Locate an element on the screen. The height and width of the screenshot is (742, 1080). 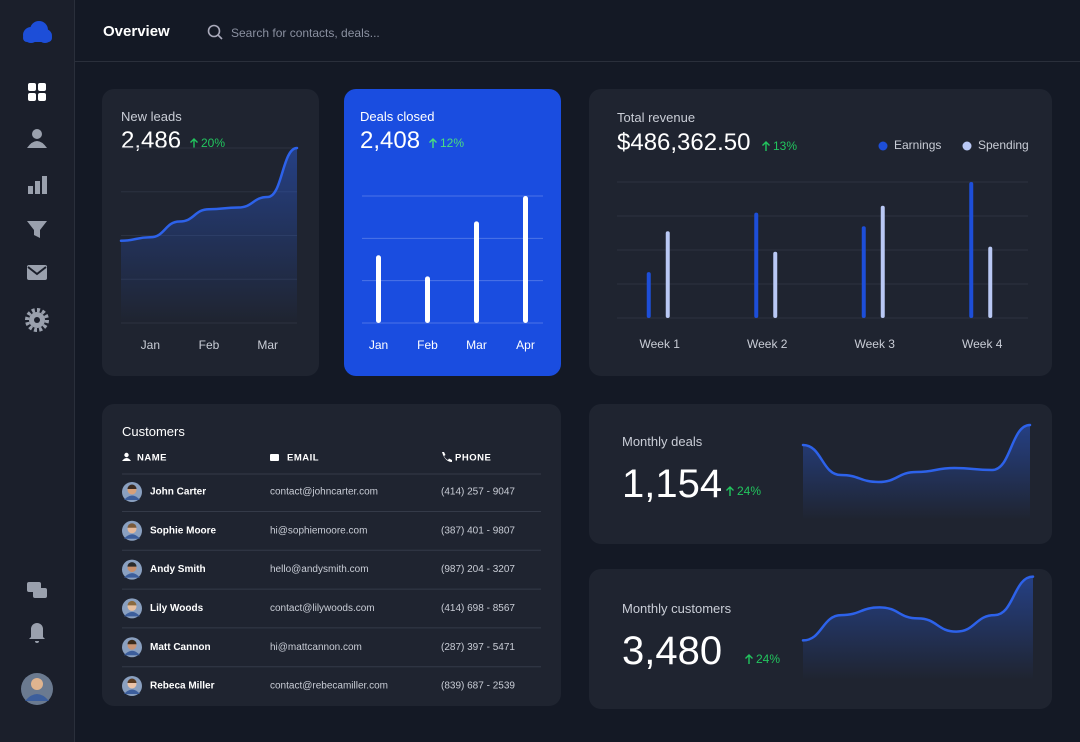
column-header: NAME is located at coordinates (152, 458).